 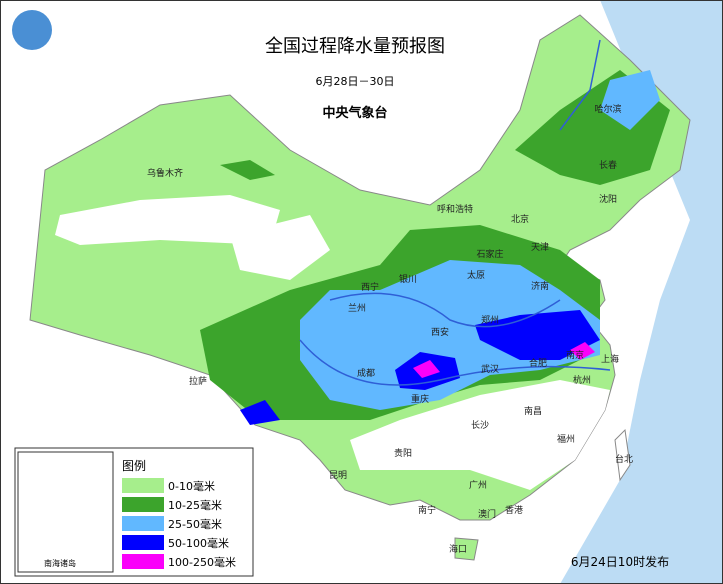 What do you see at coordinates (202, 562) in the screenshot?
I see `legend-label: 100-250毫米` at bounding box center [202, 562].